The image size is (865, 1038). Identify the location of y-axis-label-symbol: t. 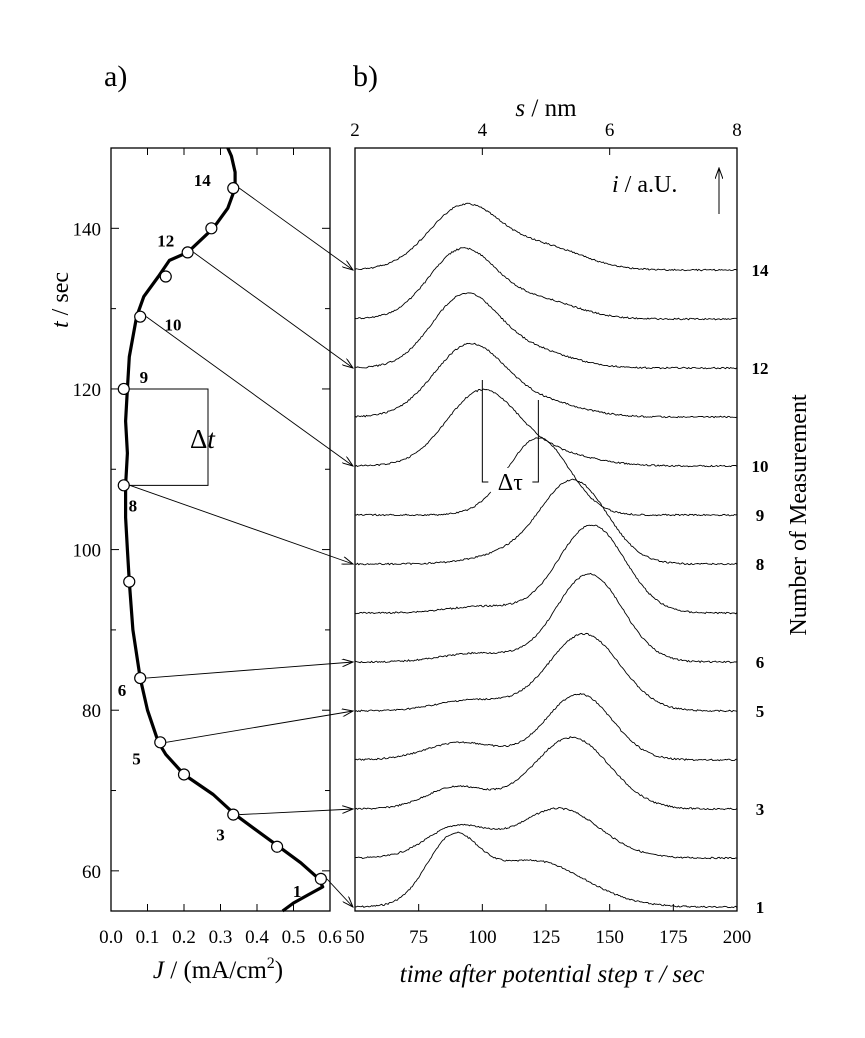
(61, 324).